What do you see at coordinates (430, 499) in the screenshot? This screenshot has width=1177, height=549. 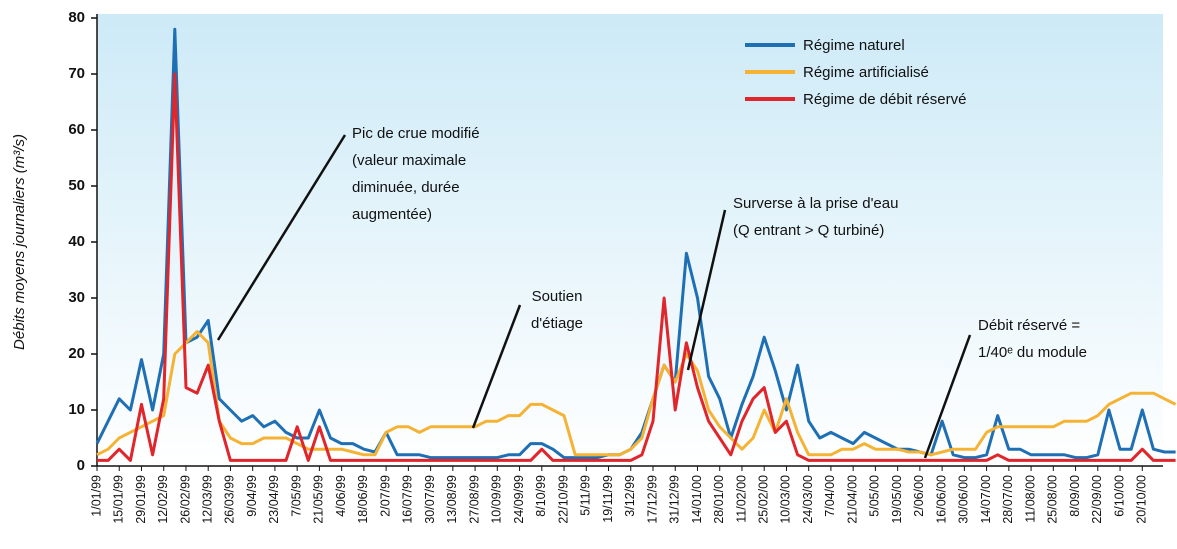 I see `x-tick-label: 30/07/99` at bounding box center [430, 499].